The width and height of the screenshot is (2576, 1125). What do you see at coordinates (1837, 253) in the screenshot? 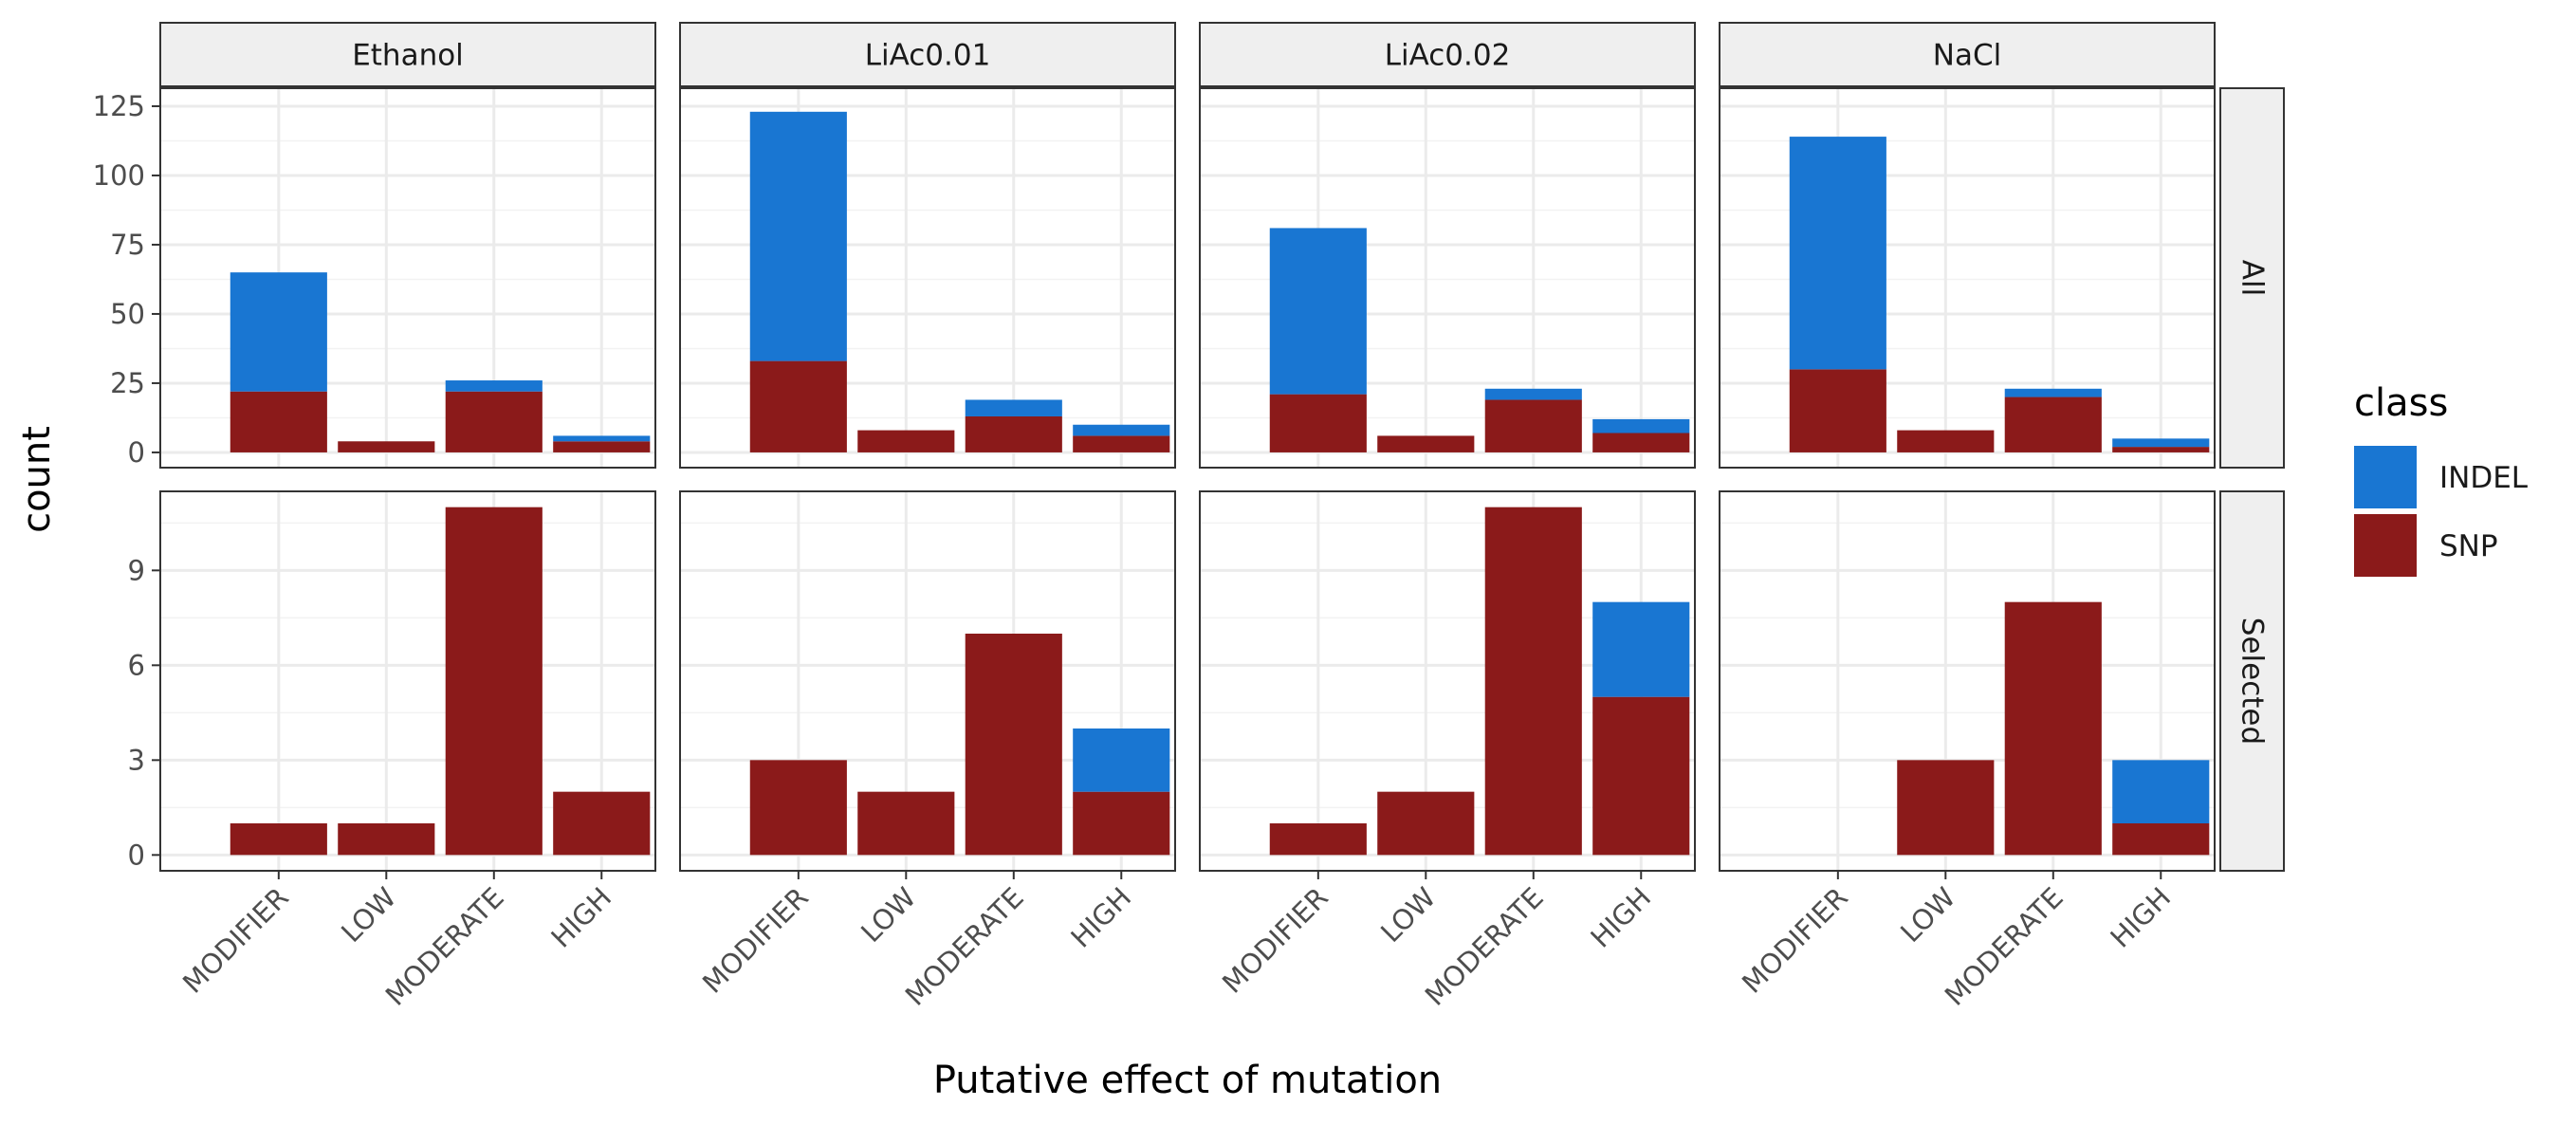
I see `bar-indel-nacl-all-modifier` at bounding box center [1837, 253].